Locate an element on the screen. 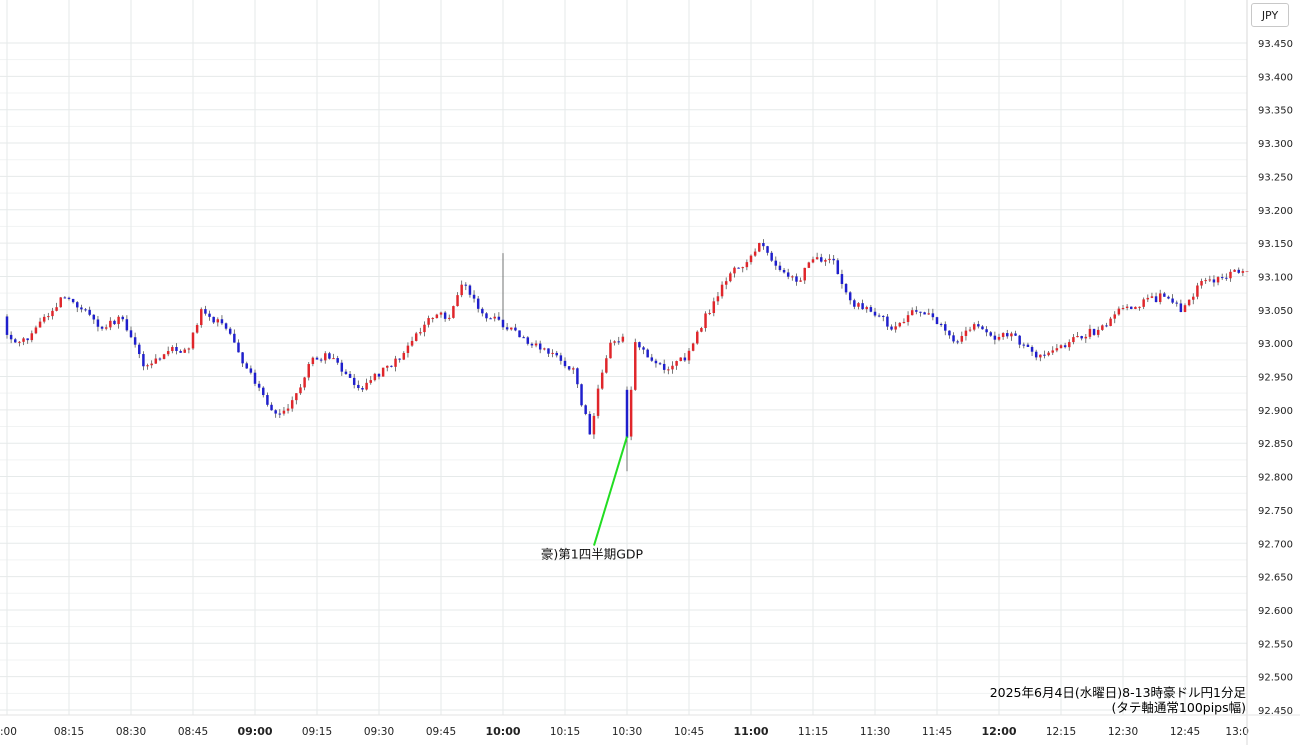  x-tick-label: 09:45 is located at coordinates (441, 732).